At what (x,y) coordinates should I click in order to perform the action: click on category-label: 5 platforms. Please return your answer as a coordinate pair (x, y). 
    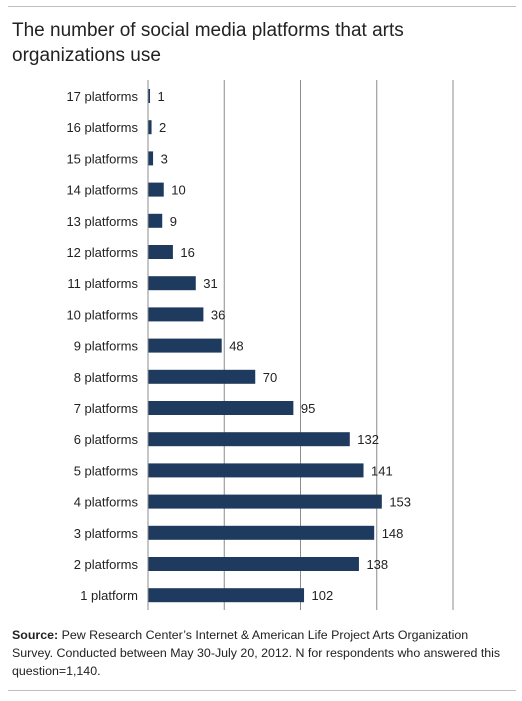
    Looking at the image, I should click on (106, 470).